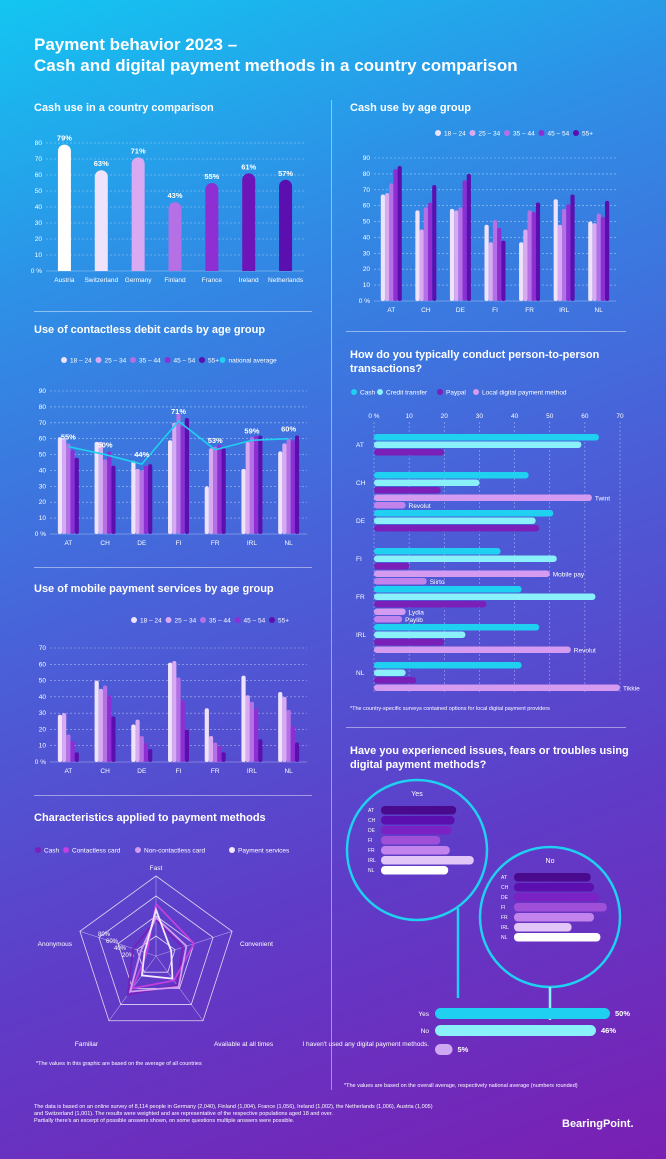 This screenshot has width=666, height=1159. What do you see at coordinates (186, 621) in the screenshot?
I see `legend-label: 25 – 34` at bounding box center [186, 621].